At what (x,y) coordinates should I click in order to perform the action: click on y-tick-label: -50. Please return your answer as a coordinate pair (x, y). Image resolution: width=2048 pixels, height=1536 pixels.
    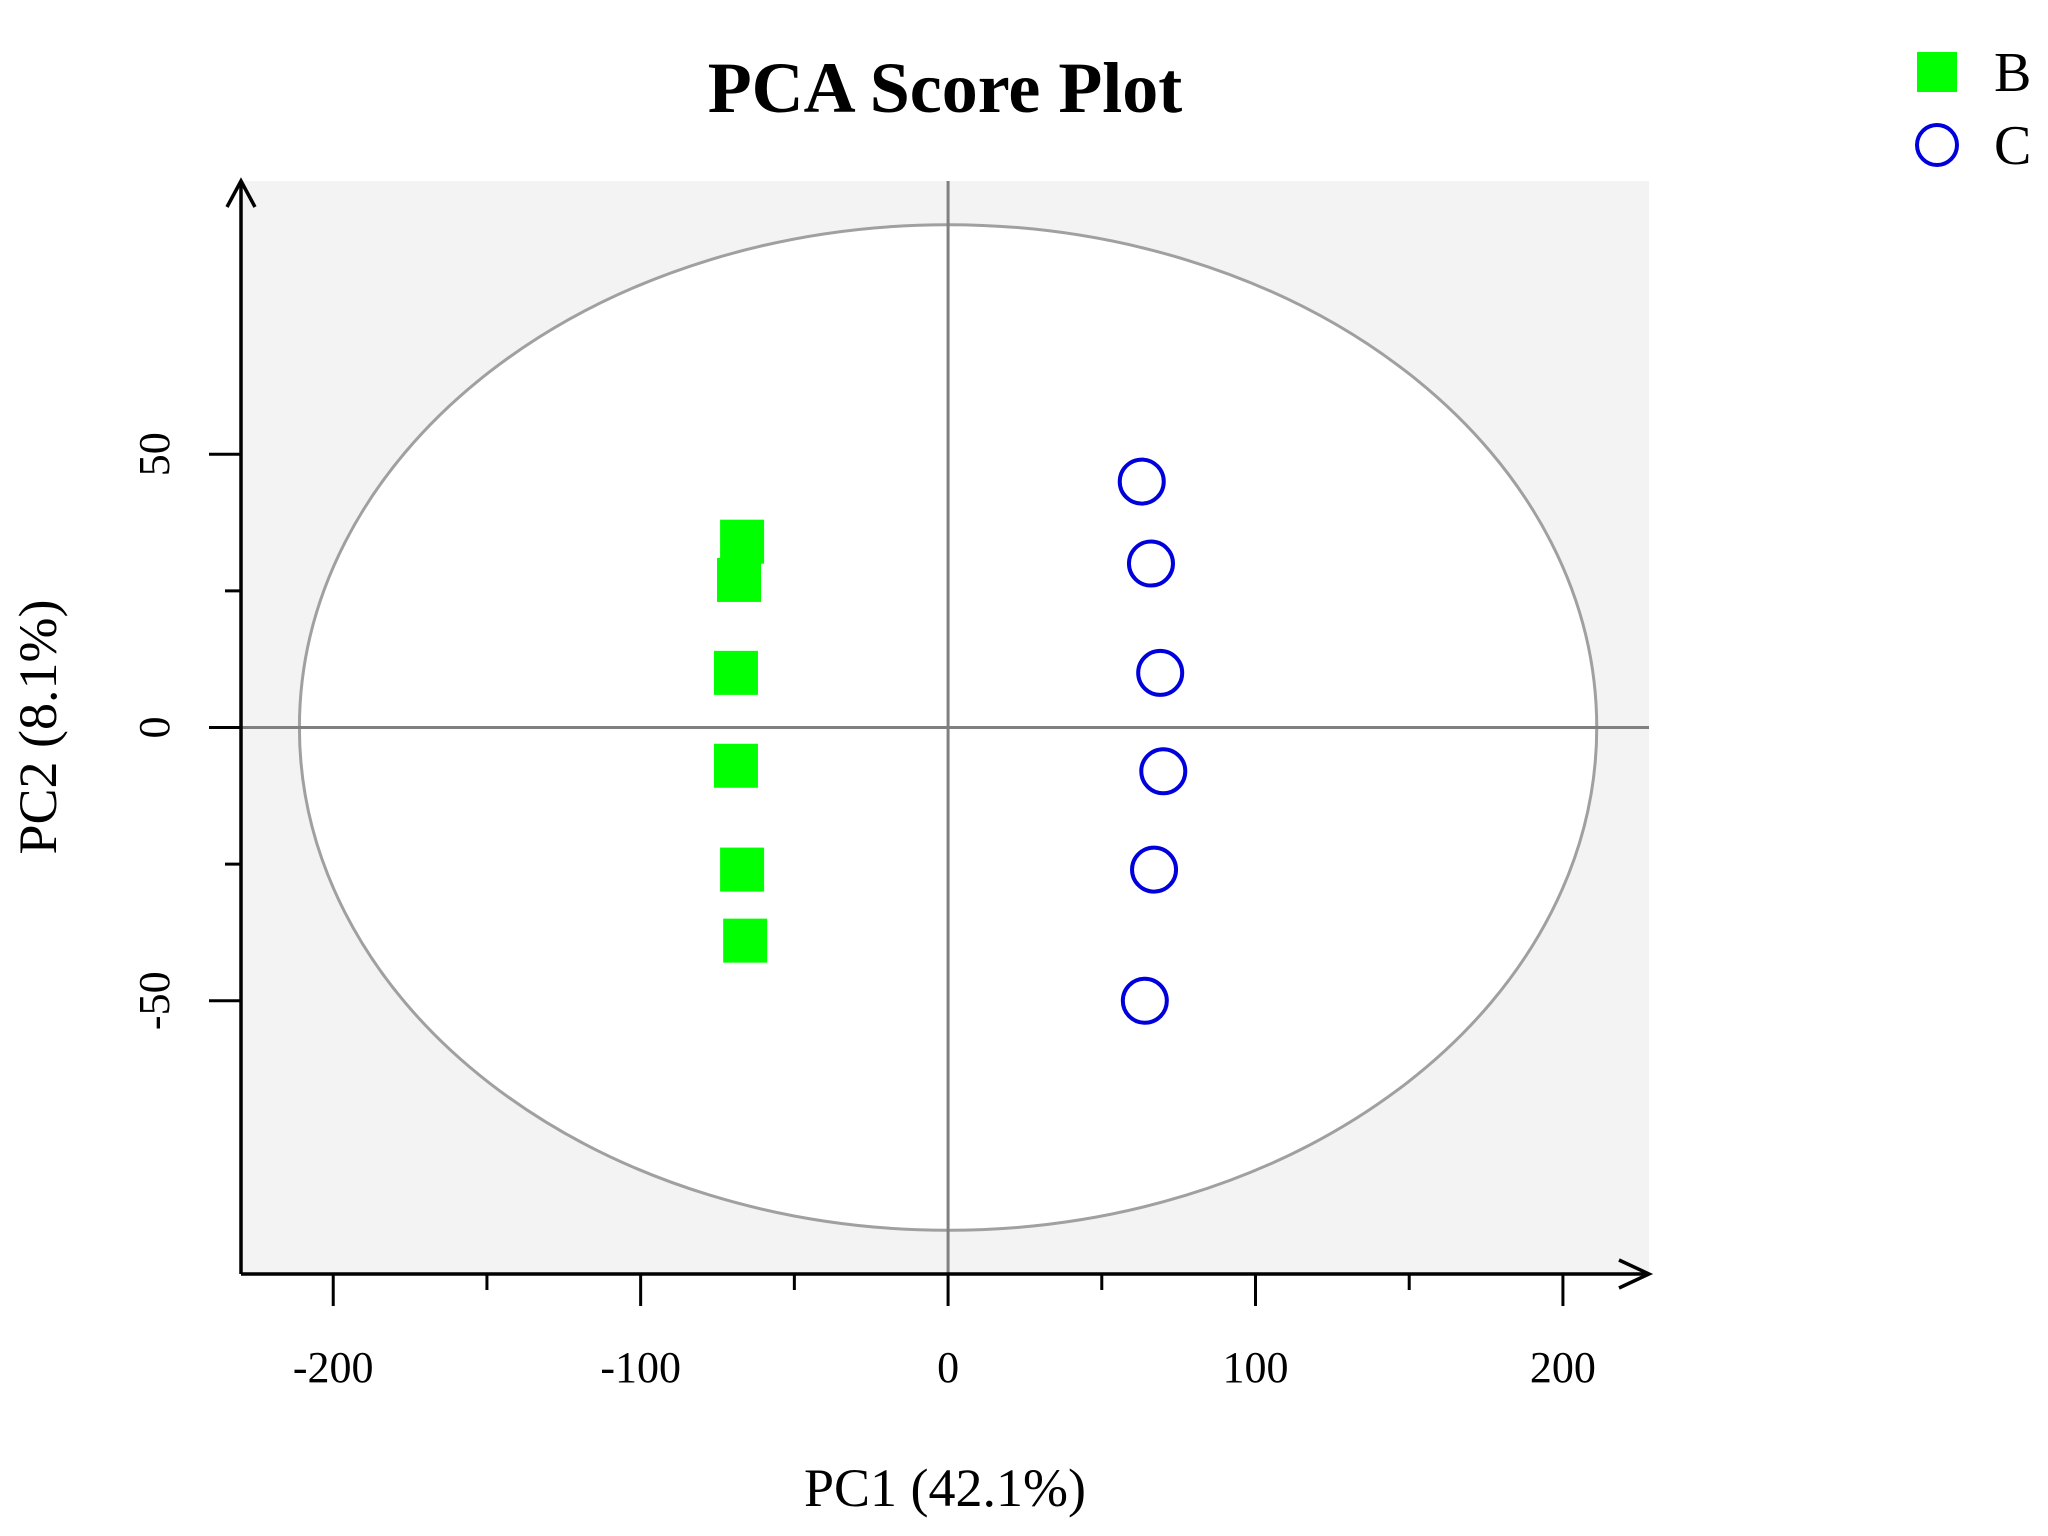
    Looking at the image, I should click on (154, 1000).